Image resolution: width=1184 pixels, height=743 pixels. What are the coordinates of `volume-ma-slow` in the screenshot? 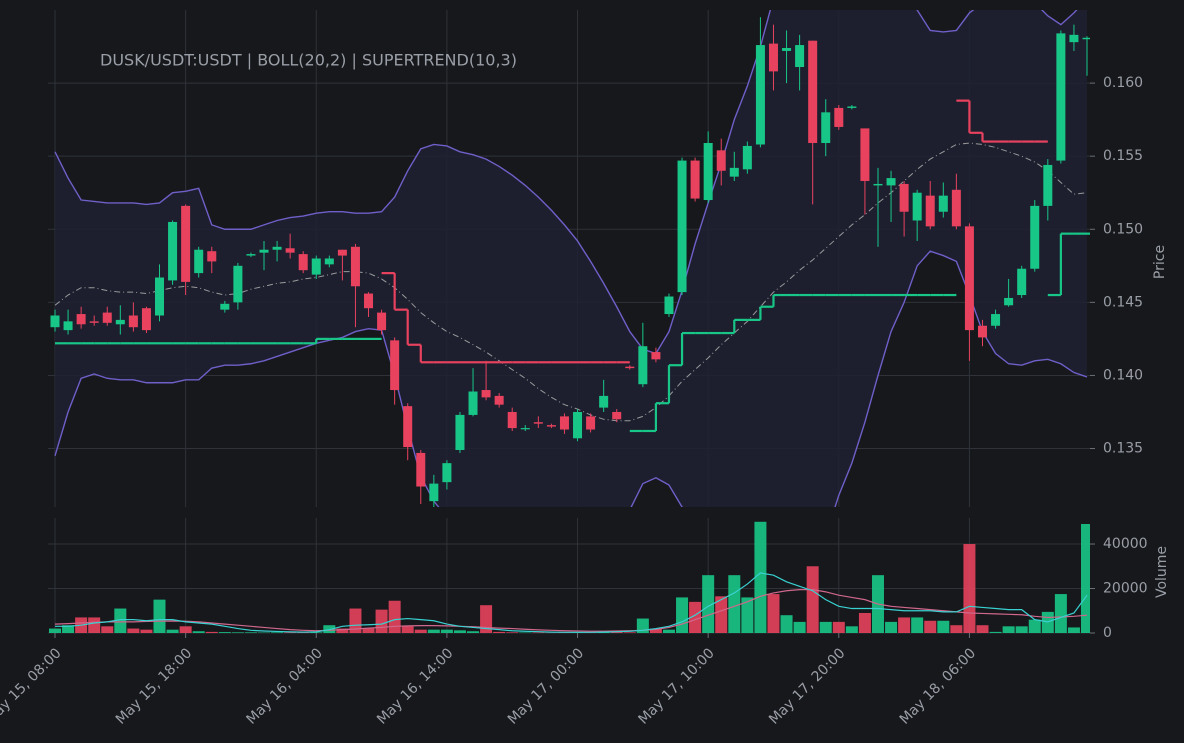 It's located at (571, 610).